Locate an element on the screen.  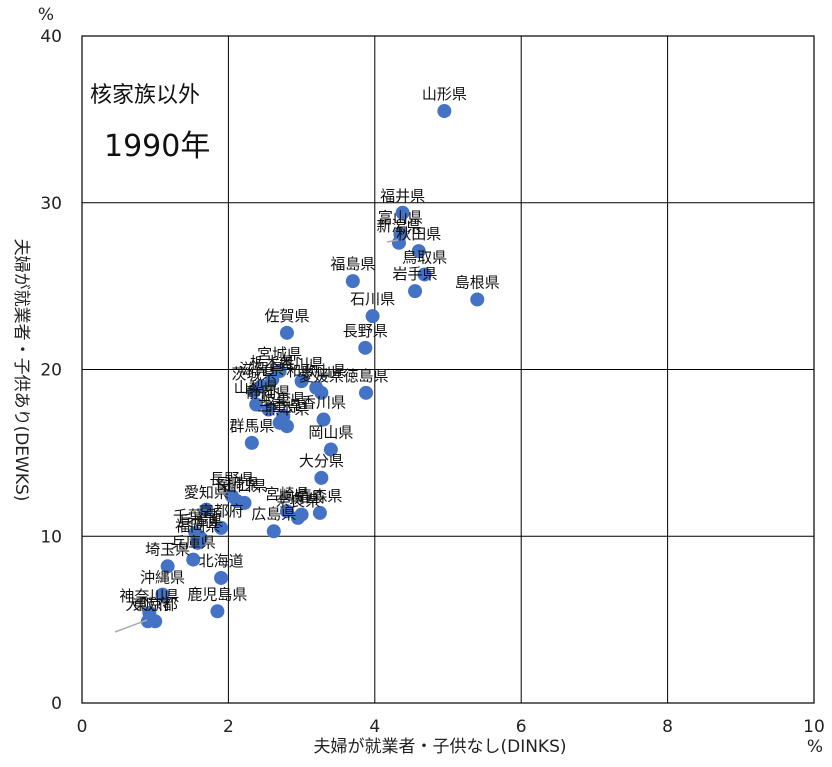
data-label-43: 埼玉県 is located at coordinates (167, 549).